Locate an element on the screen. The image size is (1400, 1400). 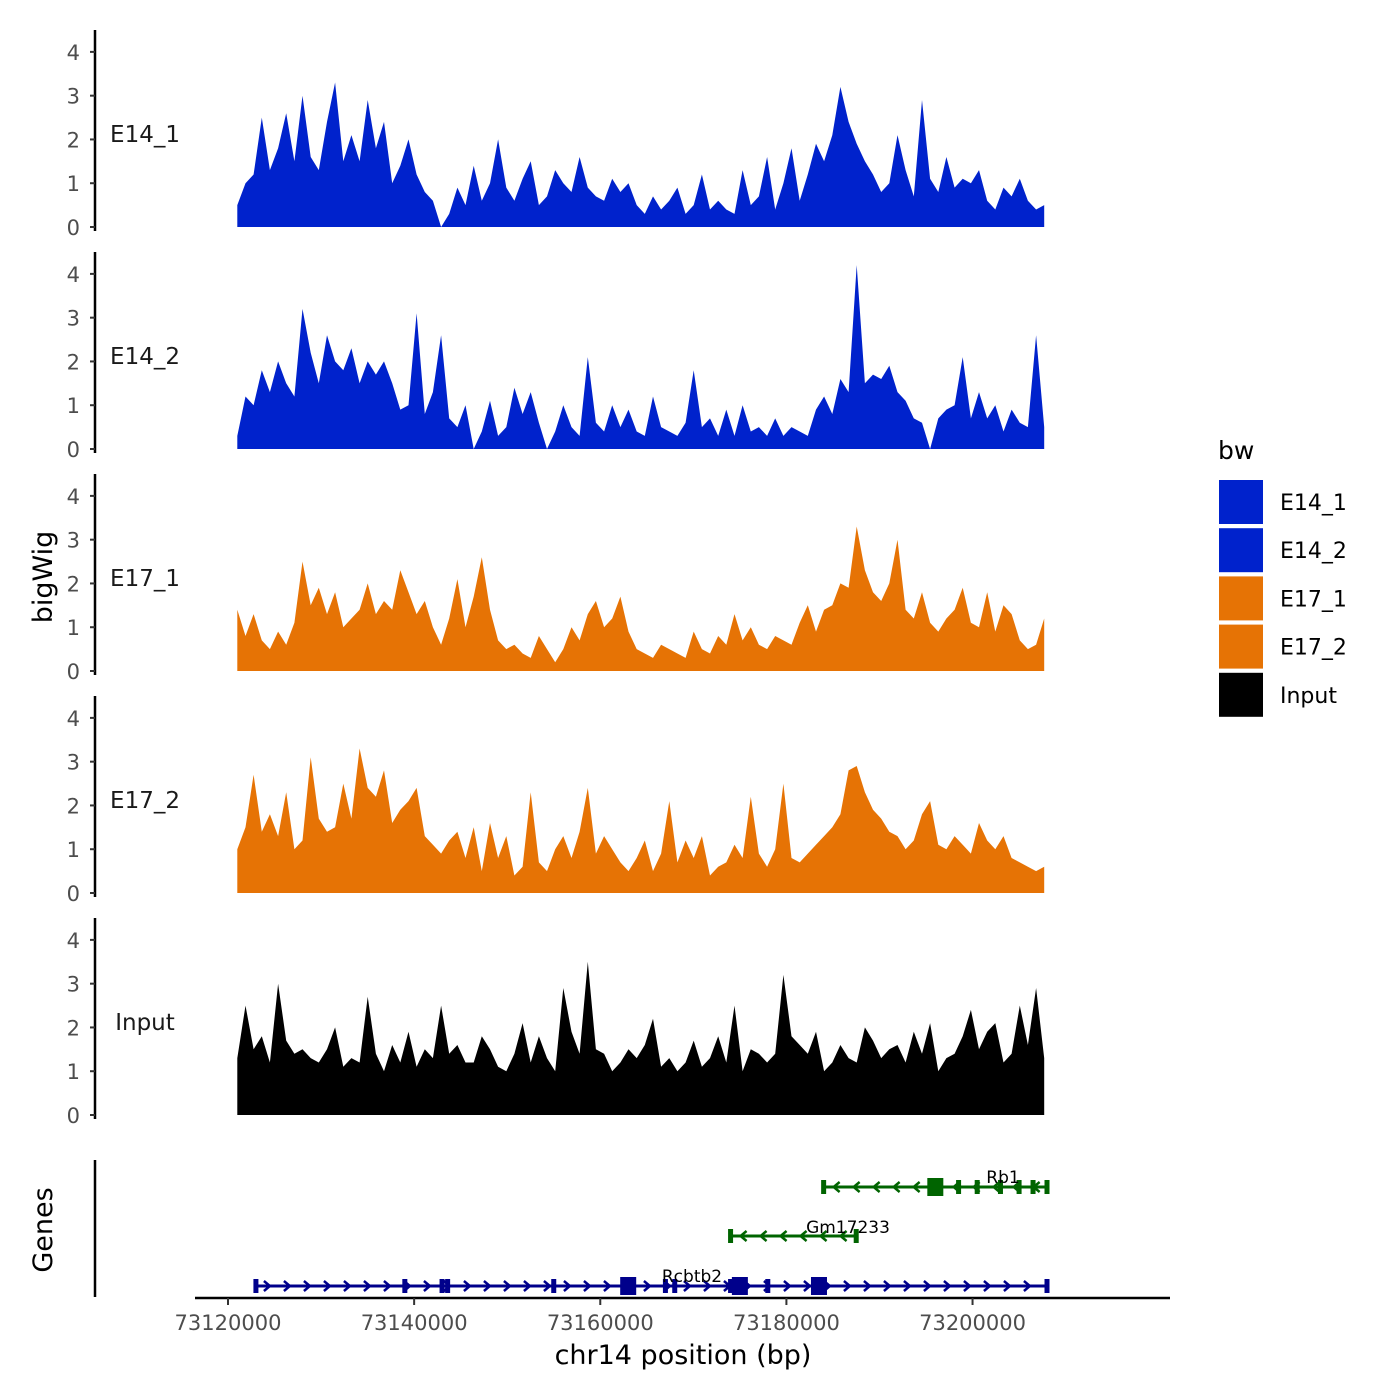
gene-gm17233: Gm17233 is located at coordinates (809, 1230).